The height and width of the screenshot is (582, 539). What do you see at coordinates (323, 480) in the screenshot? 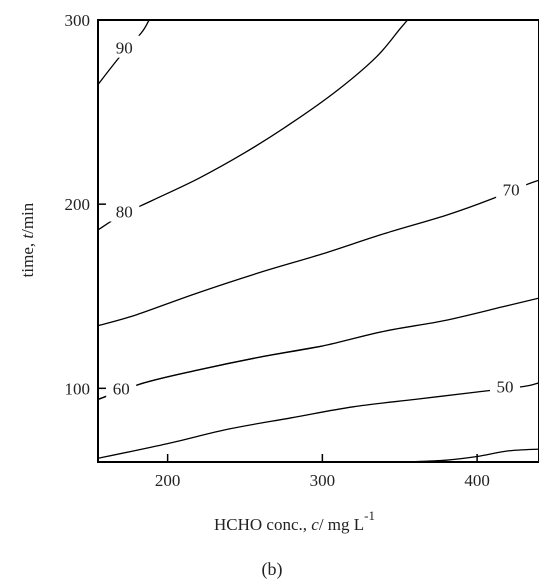
I see `x-tick-label: 300` at bounding box center [323, 480].